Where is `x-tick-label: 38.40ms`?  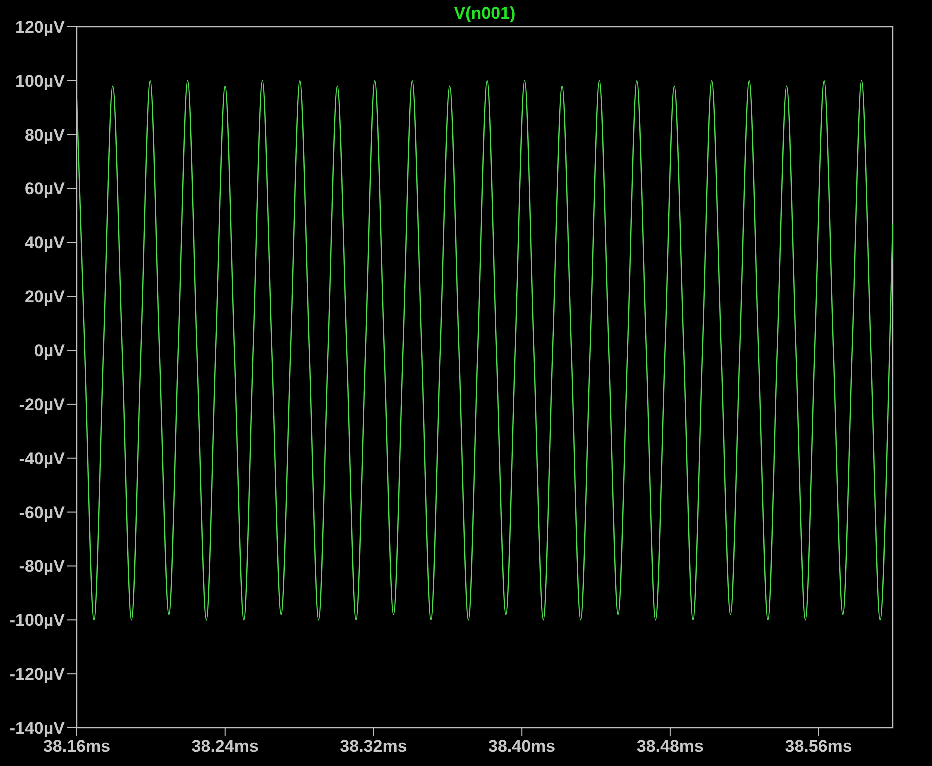
x-tick-label: 38.40ms is located at coordinates (522, 746).